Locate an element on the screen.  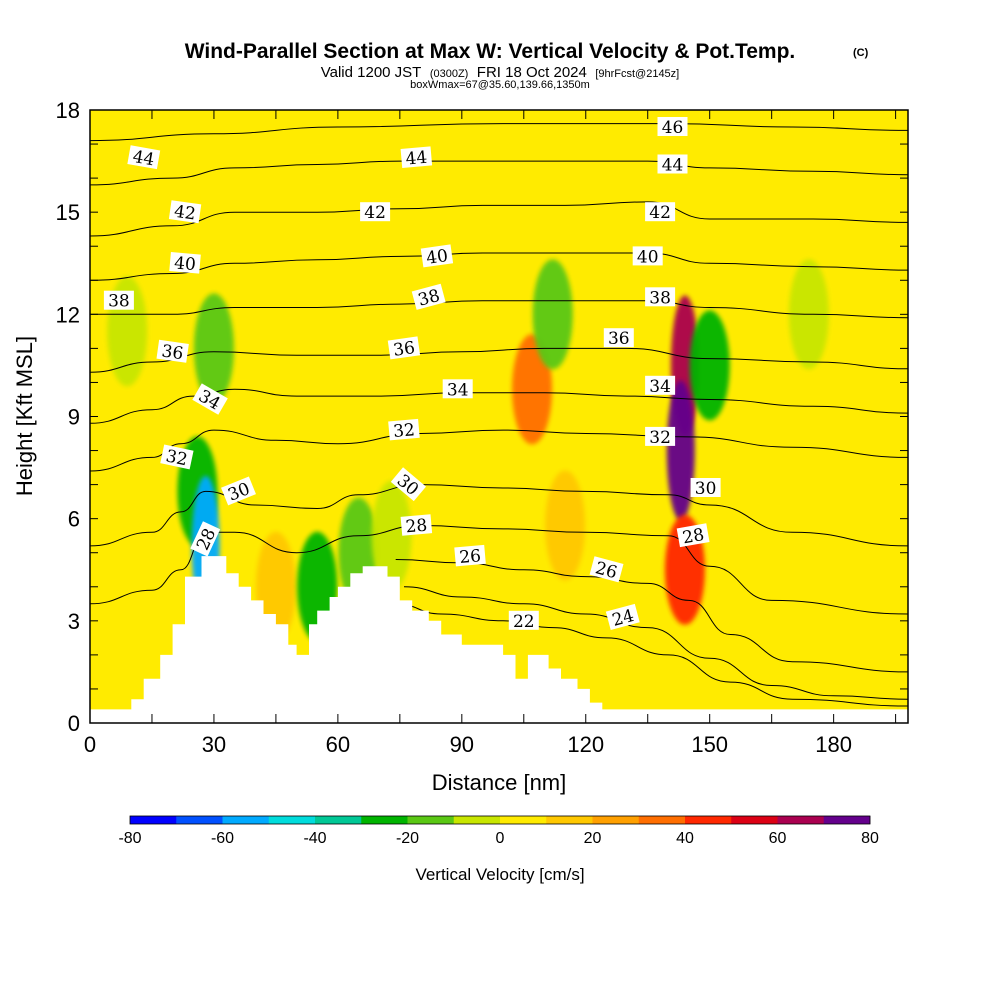
x-tick-label: 180 is located at coordinates (833, 744).